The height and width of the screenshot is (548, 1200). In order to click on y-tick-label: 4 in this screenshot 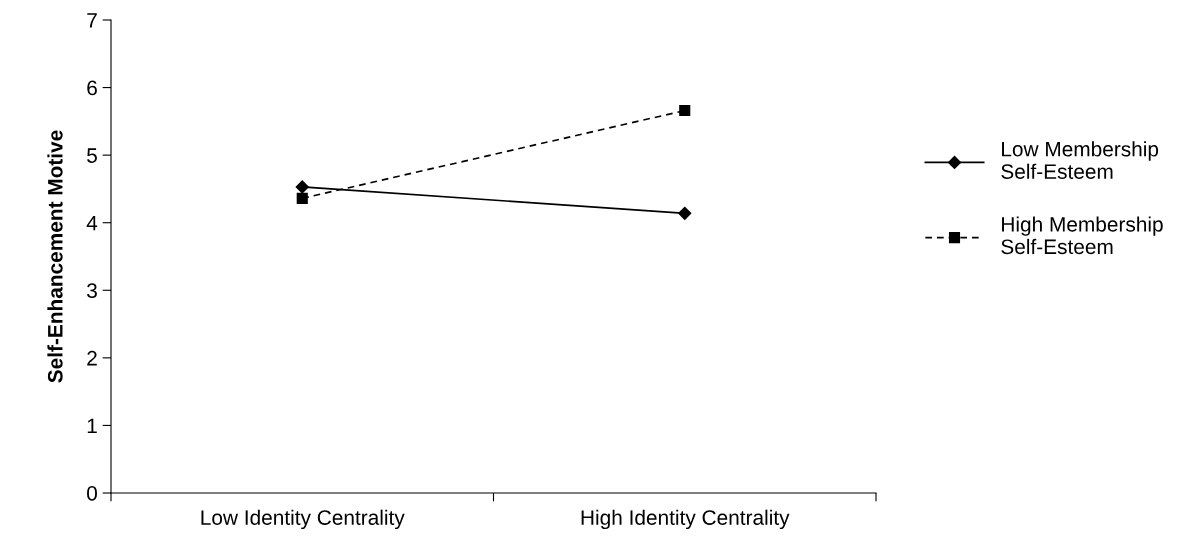, I will do `click(92, 223)`.